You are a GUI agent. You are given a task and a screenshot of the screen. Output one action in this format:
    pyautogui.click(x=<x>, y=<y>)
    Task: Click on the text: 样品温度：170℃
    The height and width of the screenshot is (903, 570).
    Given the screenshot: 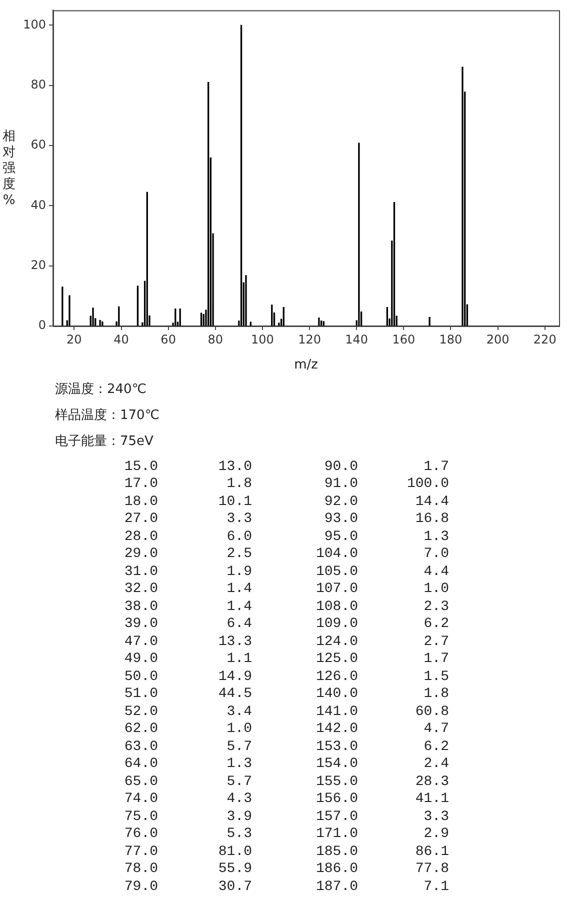 What is the action you would take?
    pyautogui.click(x=107, y=415)
    